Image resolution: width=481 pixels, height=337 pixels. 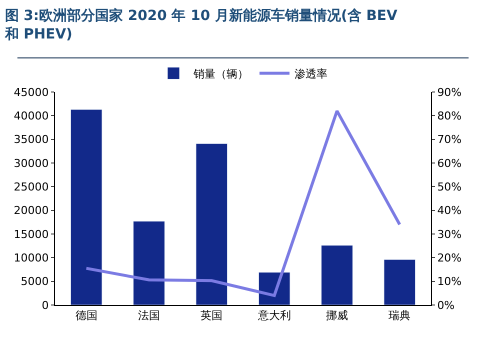 What do you see at coordinates (149, 315) in the screenshot?
I see `x-tick-label: 法国` at bounding box center [149, 315].